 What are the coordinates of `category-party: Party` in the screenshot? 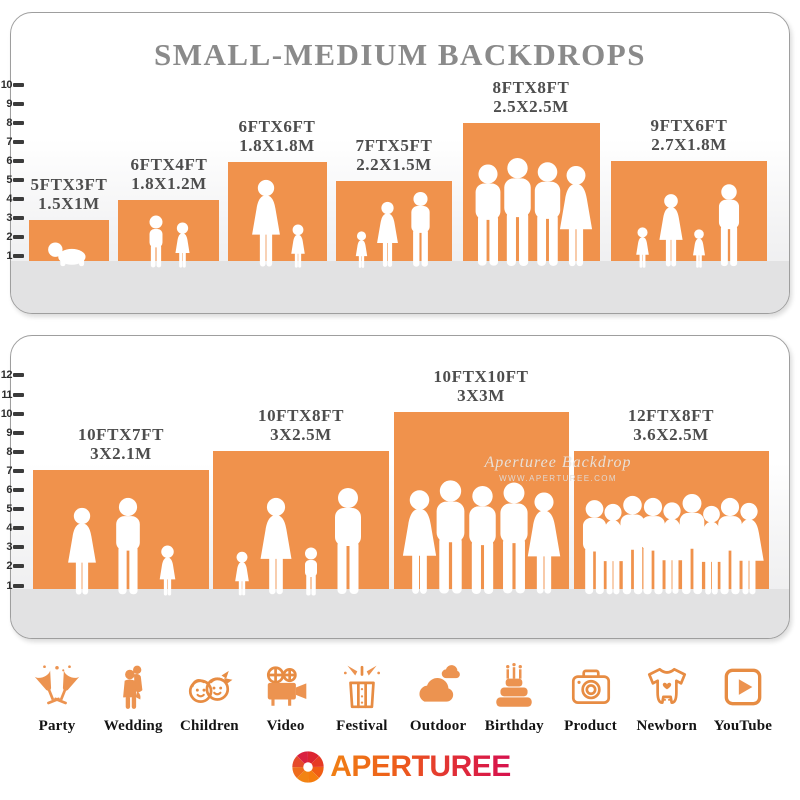 It's located at (57, 698).